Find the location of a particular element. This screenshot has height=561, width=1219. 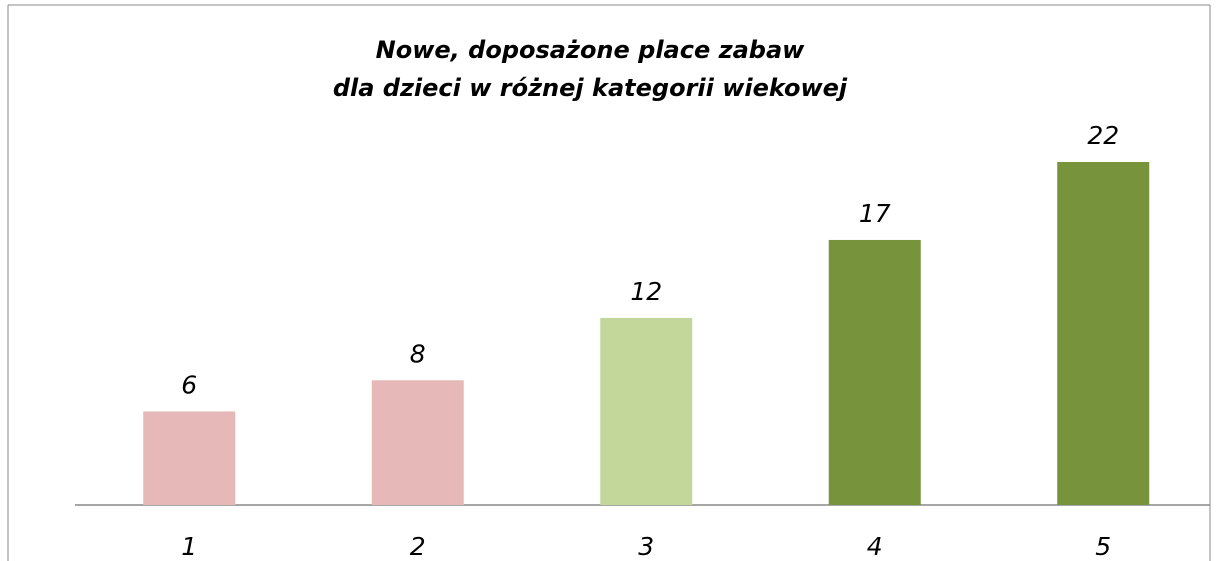

data-label: 8 is located at coordinates (418, 353).